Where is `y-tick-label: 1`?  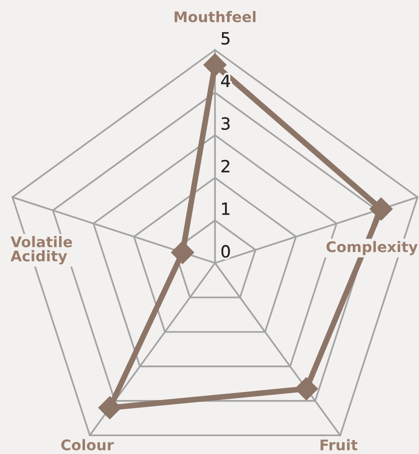
y-tick-label: 1 is located at coordinates (226, 208).